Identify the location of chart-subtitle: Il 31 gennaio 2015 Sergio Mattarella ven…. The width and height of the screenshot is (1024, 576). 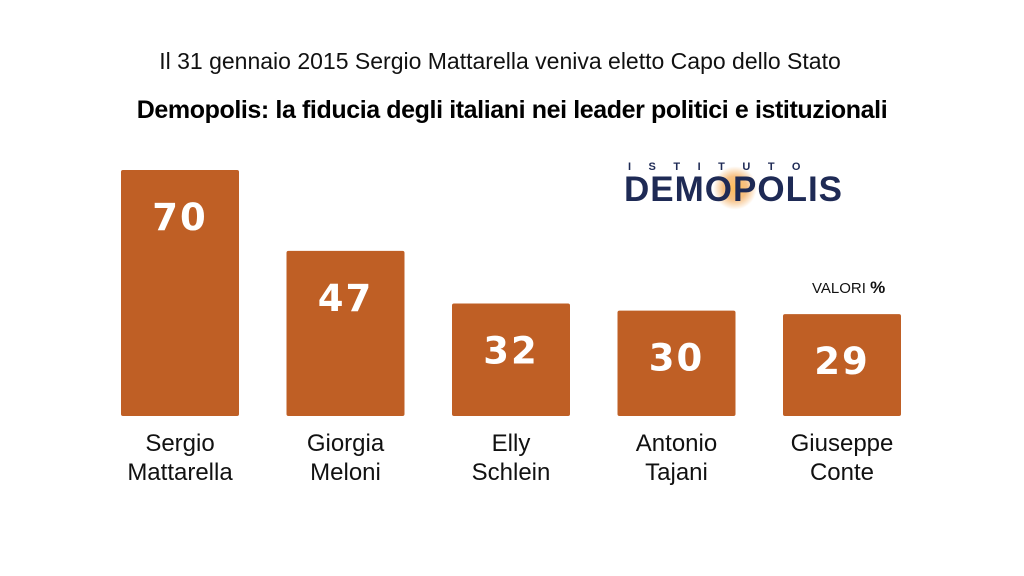
(500, 61).